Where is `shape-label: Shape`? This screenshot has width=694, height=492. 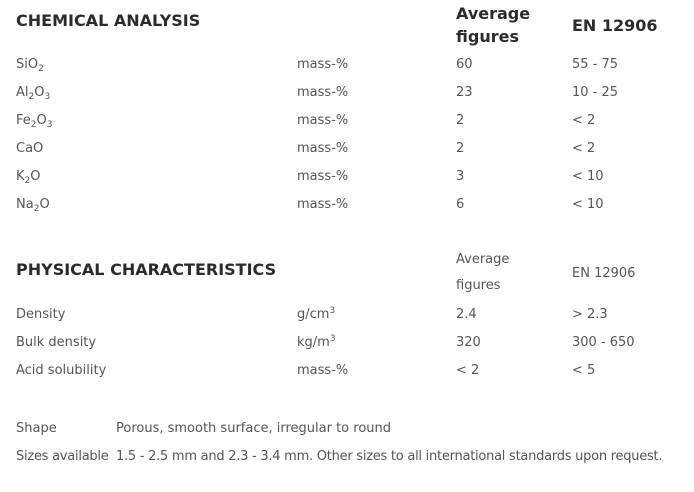 shape-label: Shape is located at coordinates (36, 428).